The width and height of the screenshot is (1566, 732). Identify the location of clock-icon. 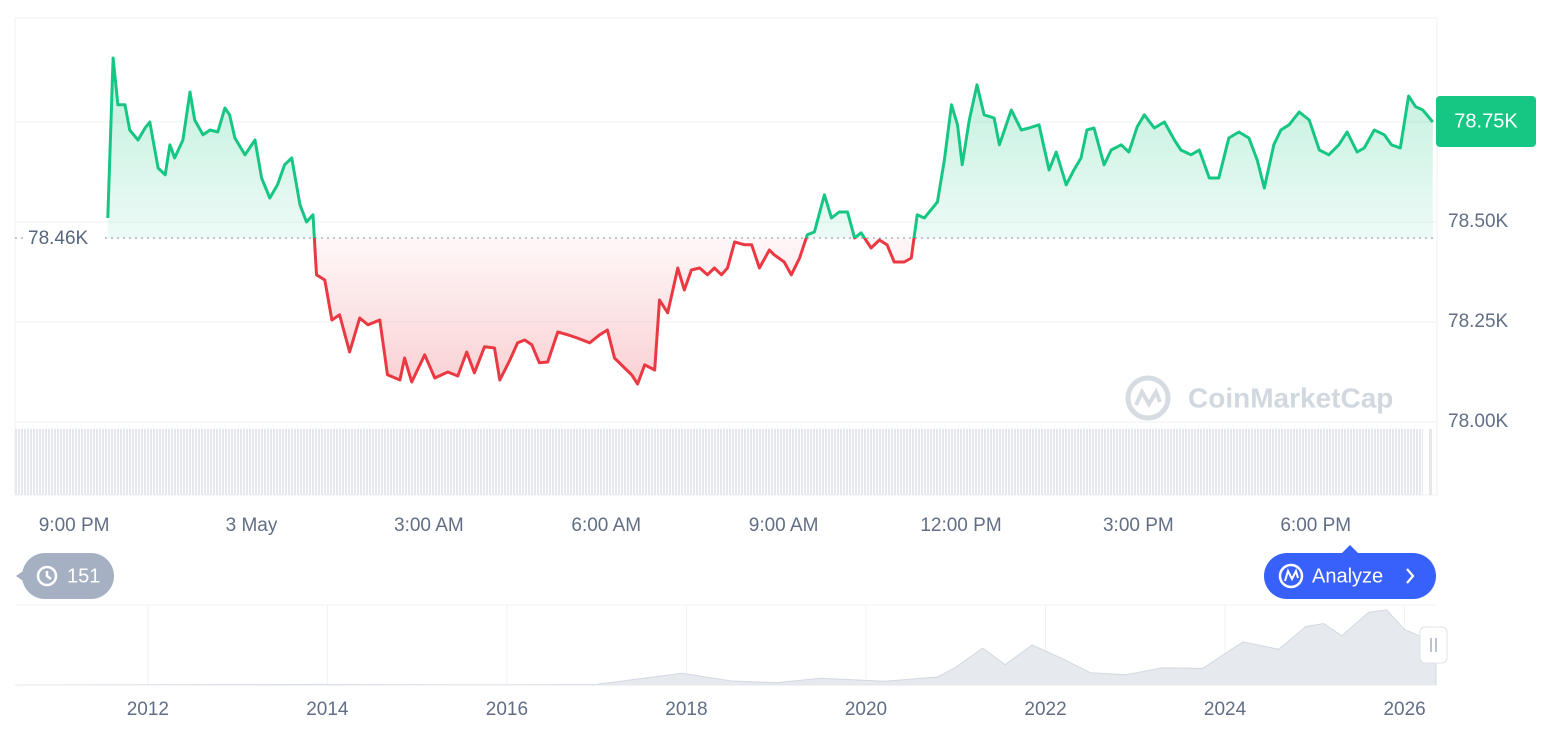
(47, 576).